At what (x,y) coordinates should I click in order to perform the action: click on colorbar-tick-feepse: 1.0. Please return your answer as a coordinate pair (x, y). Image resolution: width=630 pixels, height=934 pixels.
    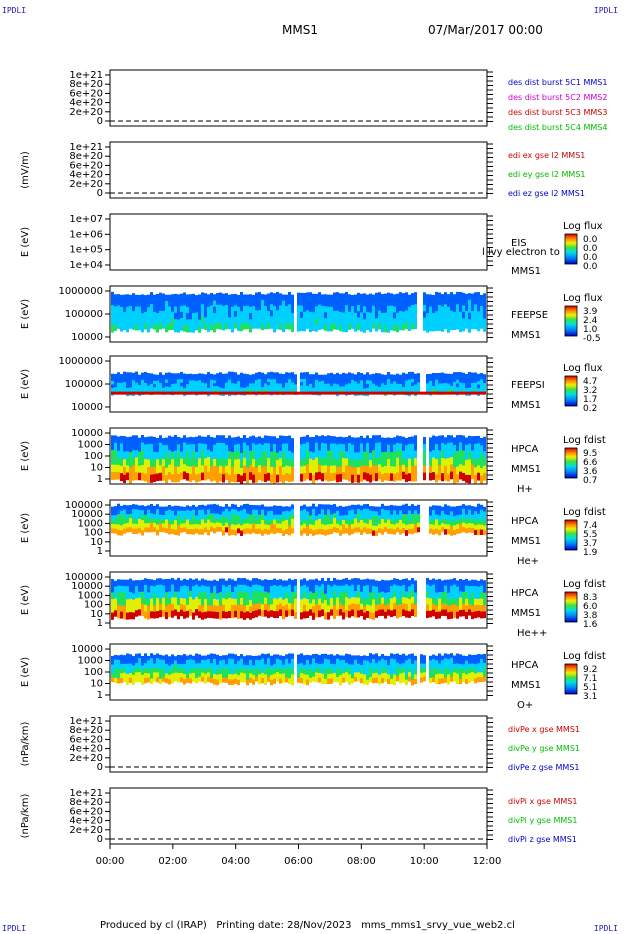
    Looking at the image, I should click on (590, 330).